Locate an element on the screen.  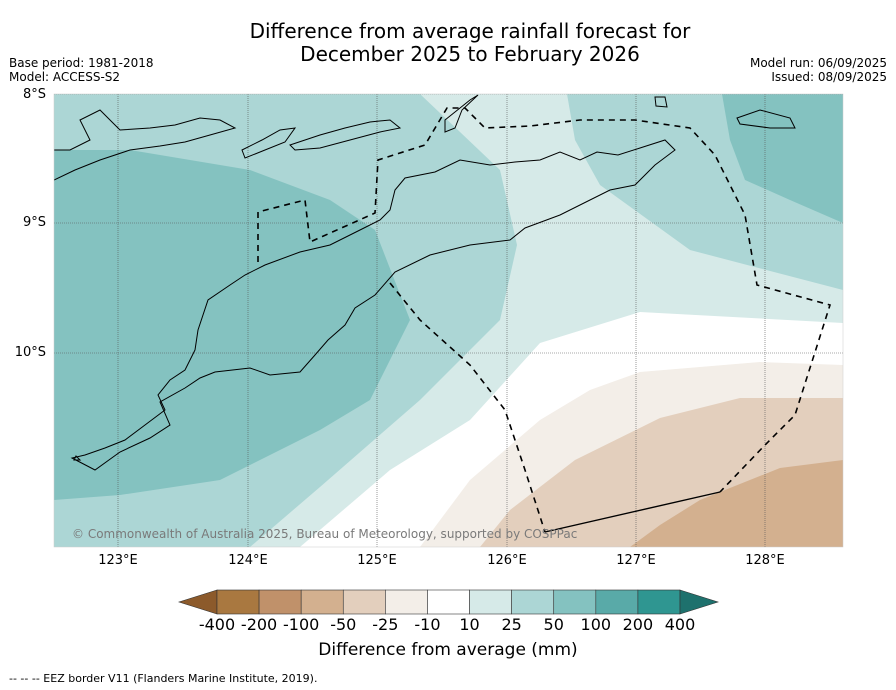
contour-50-100-ne is located at coordinates (782, 158).